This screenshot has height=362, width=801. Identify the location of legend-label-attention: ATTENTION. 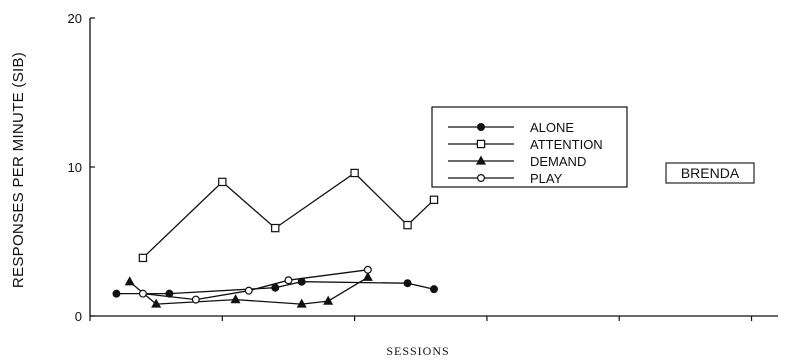
(566, 144).